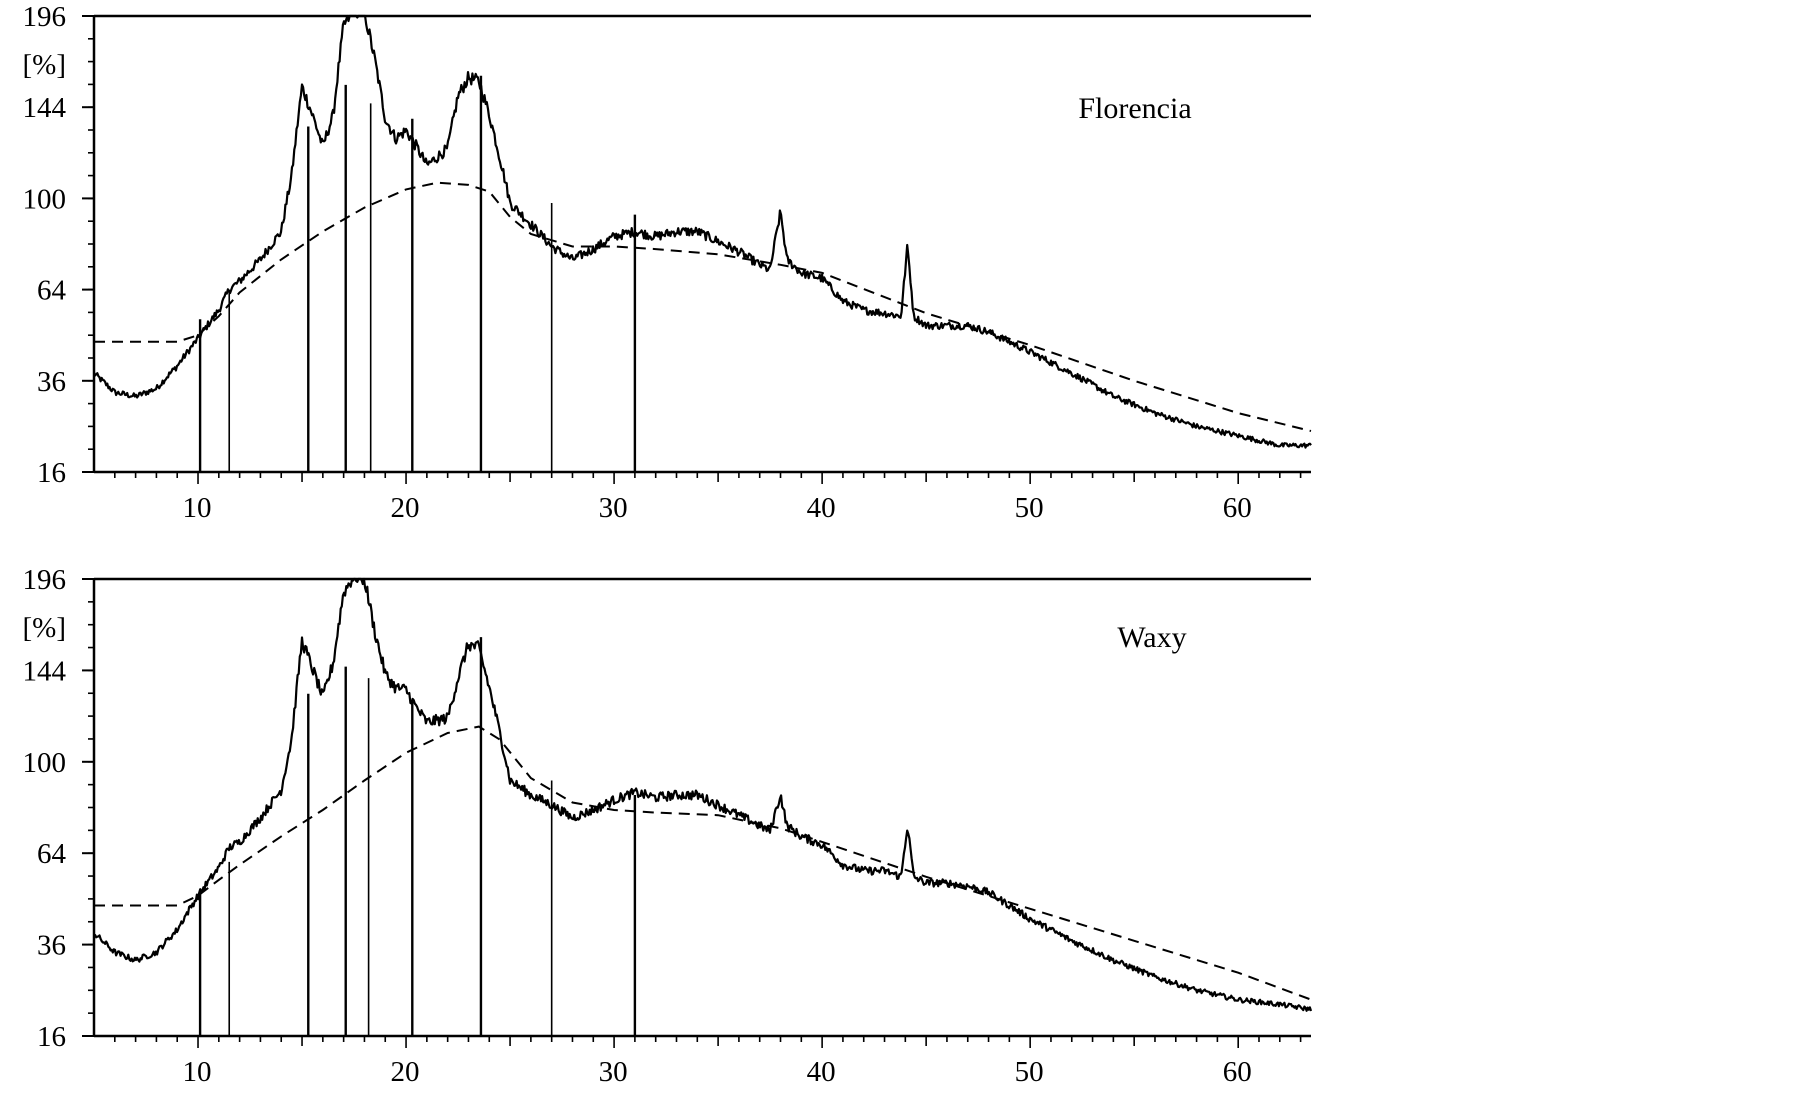  I want to click on panel-title: Florencia, so click(1134, 108).